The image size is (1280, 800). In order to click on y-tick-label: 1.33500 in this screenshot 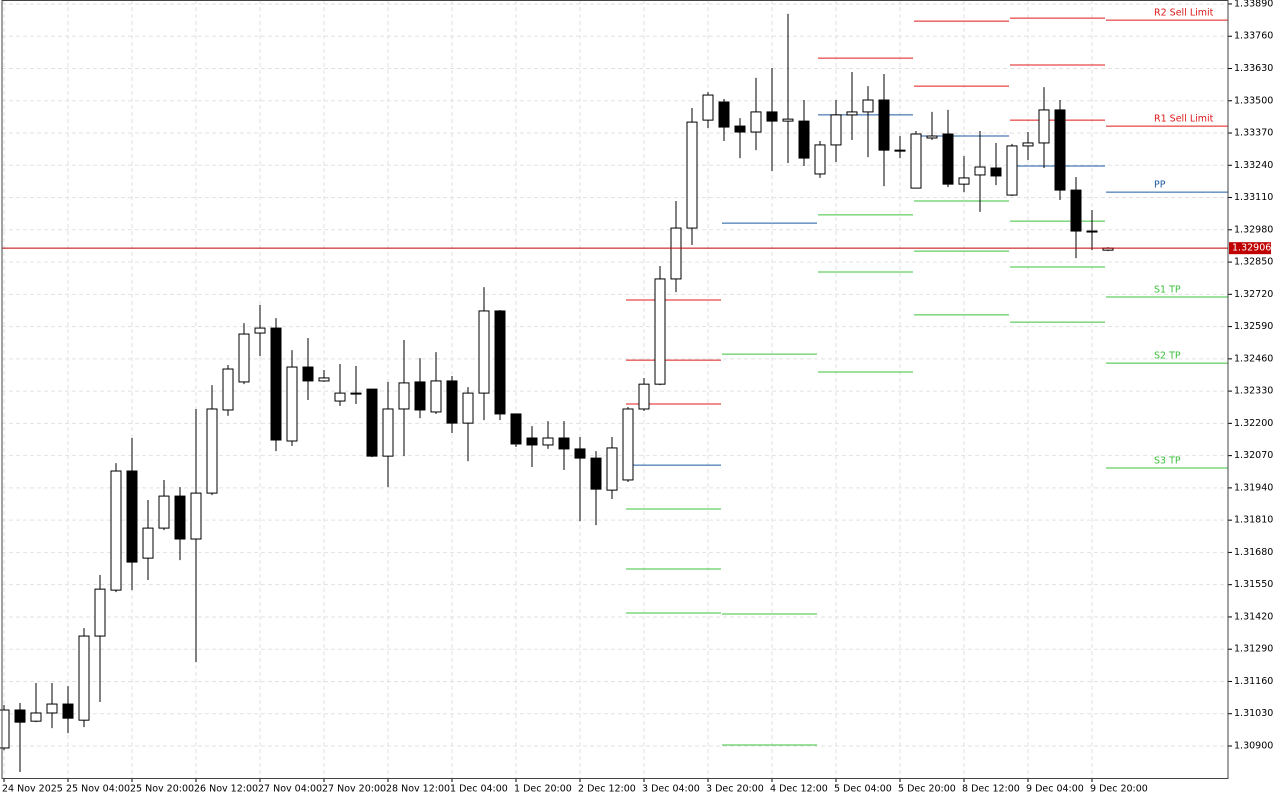, I will do `click(1253, 100)`.